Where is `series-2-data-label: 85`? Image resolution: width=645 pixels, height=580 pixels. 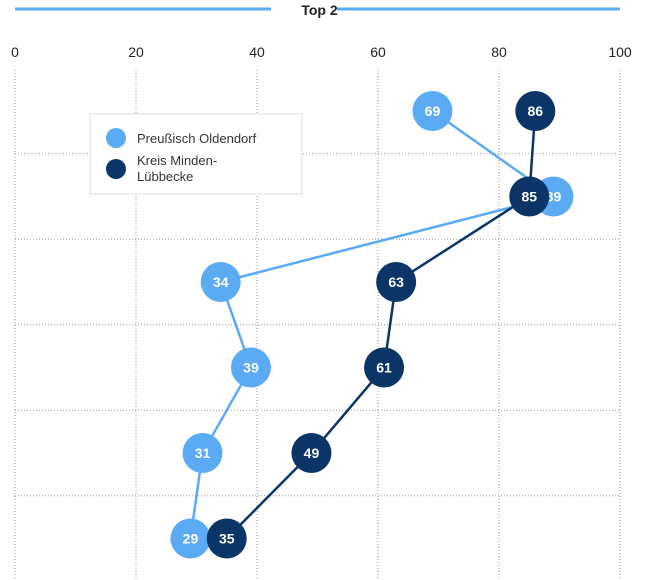
series-2-data-label: 85 is located at coordinates (529, 197).